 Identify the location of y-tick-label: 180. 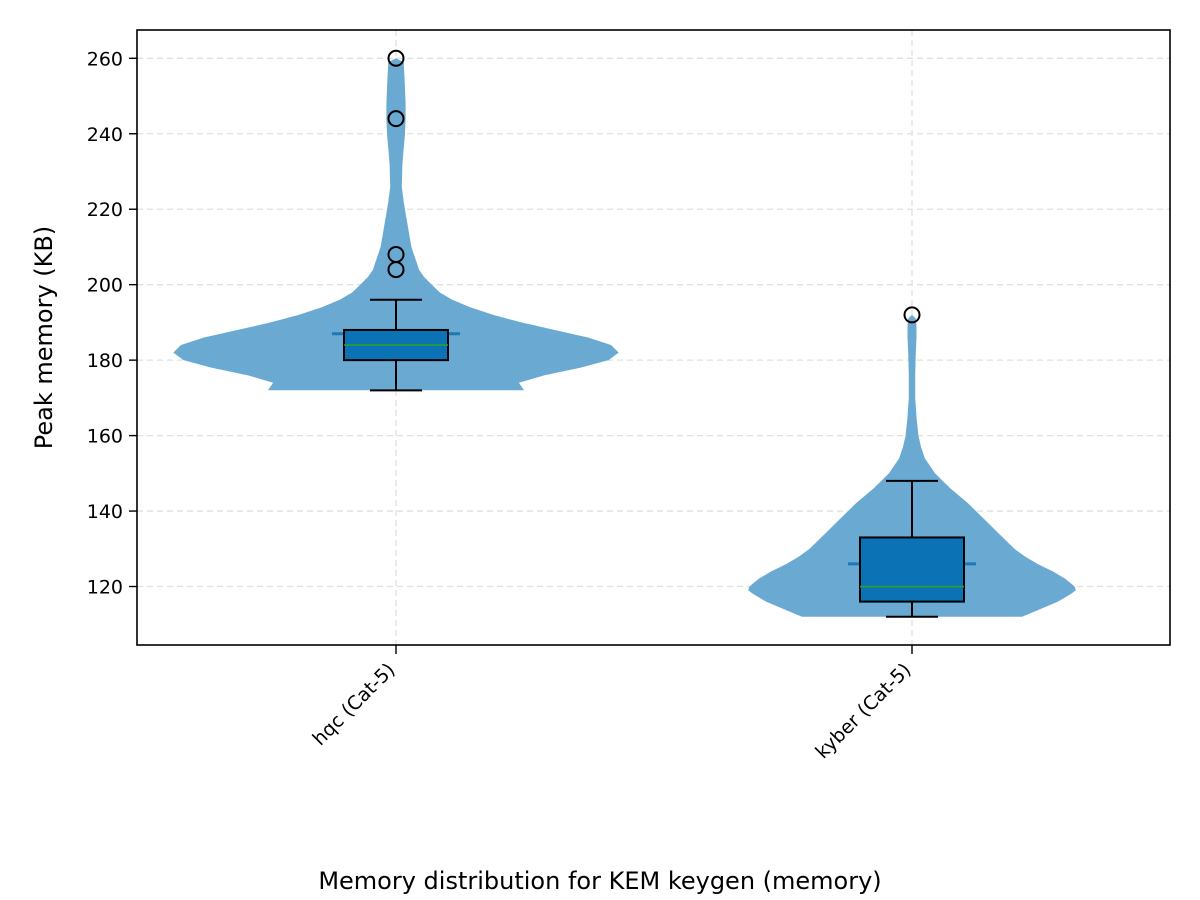
(105, 361).